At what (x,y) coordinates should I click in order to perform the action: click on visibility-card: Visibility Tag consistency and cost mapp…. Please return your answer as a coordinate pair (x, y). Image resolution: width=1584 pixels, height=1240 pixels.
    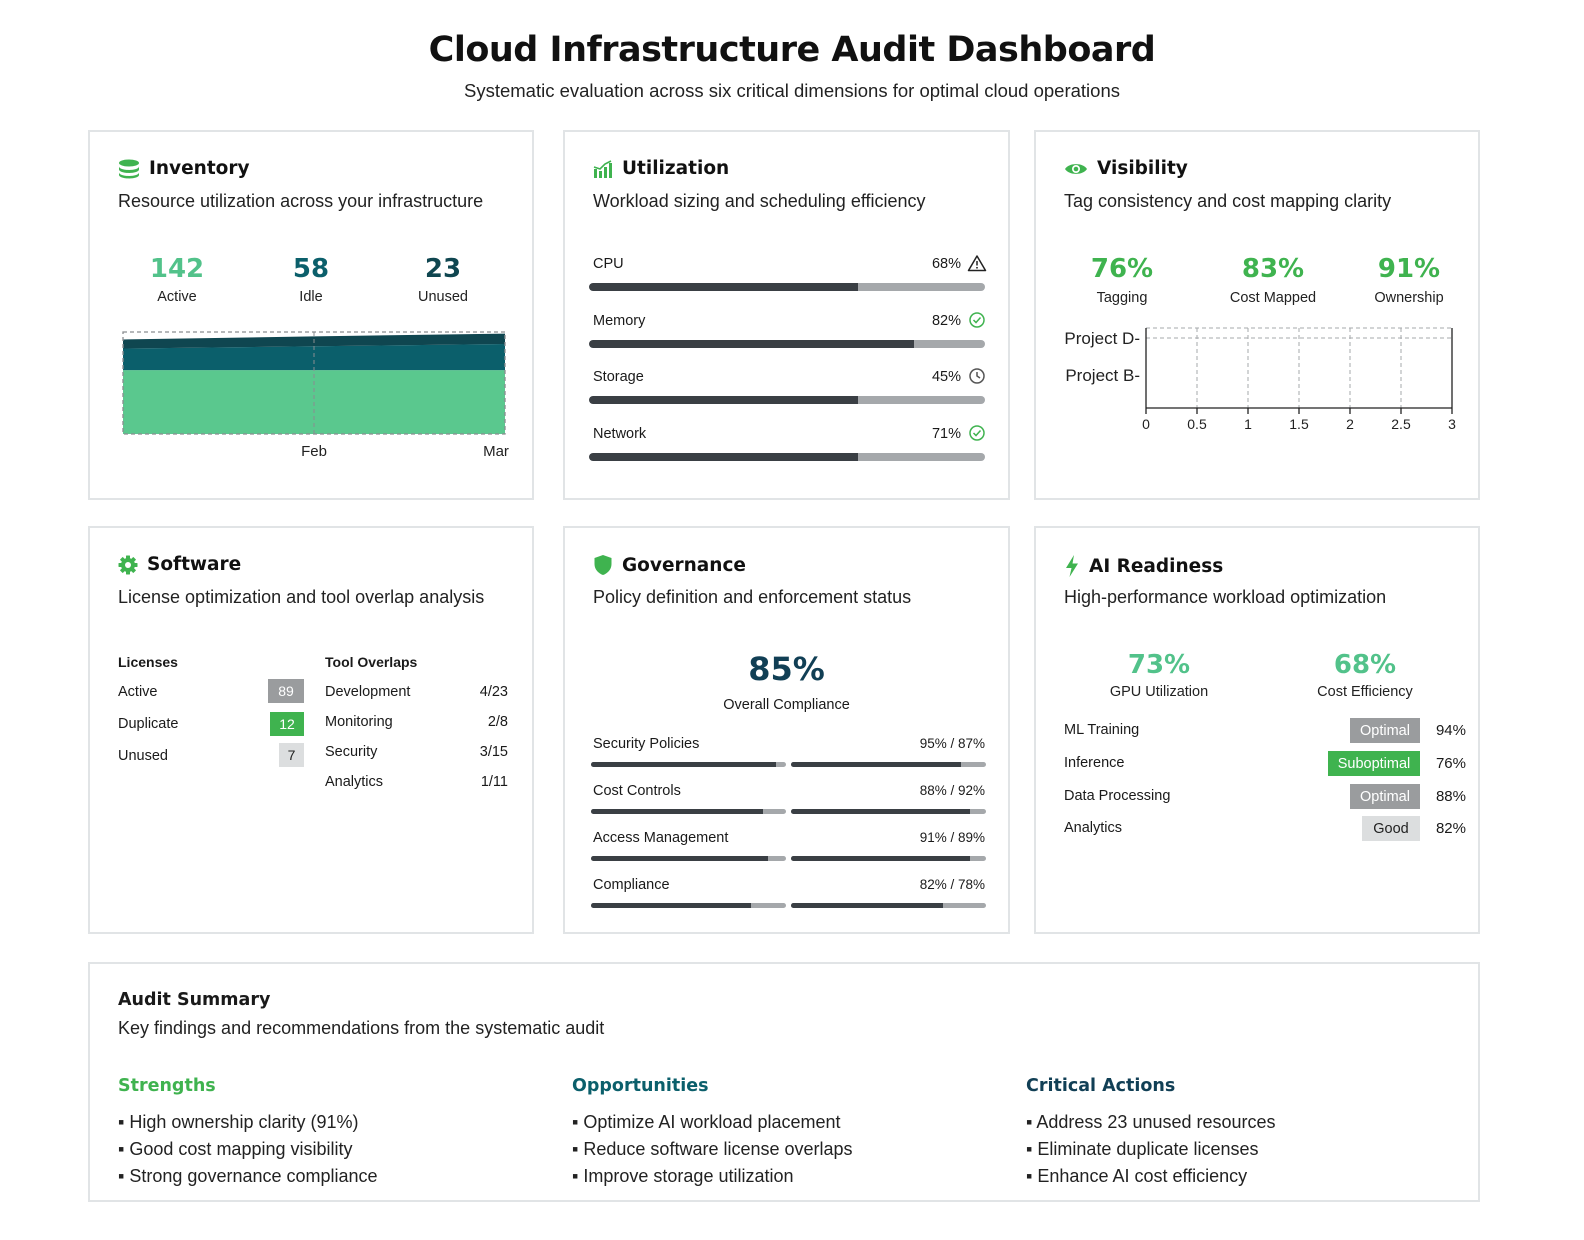
    Looking at the image, I should click on (1257, 315).